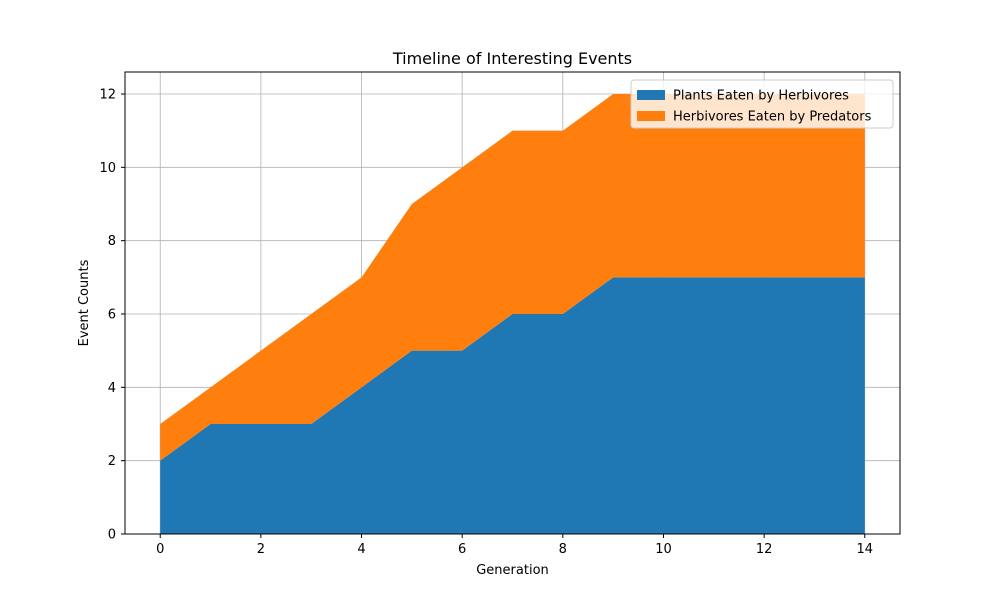  Describe the element at coordinates (112, 535) in the screenshot. I see `y-tick-label: 0` at that location.